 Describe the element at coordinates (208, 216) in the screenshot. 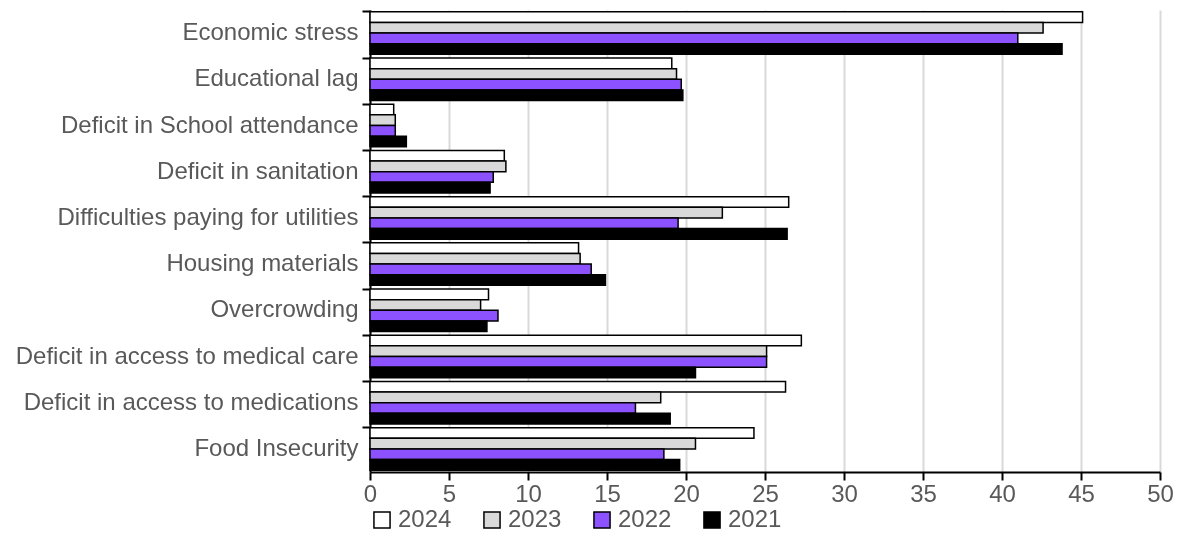

I see `y-tick-label: Difficulties paying for utilities` at that location.